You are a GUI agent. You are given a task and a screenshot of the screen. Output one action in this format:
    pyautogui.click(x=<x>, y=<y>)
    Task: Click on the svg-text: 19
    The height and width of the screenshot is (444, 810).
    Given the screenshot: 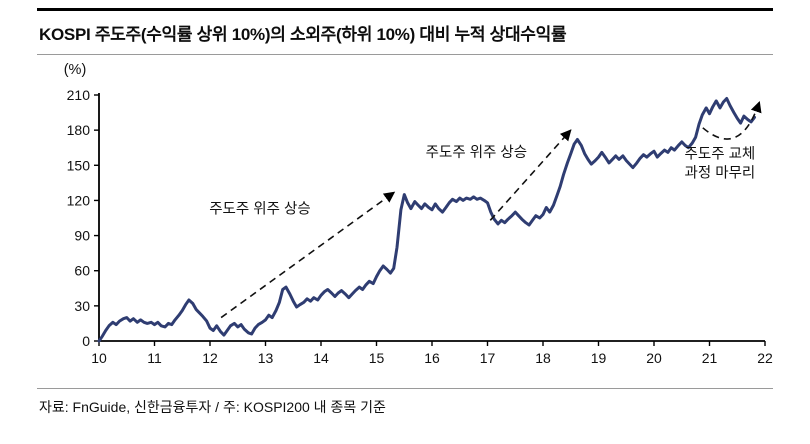 What is the action you would take?
    pyautogui.click(x=599, y=358)
    